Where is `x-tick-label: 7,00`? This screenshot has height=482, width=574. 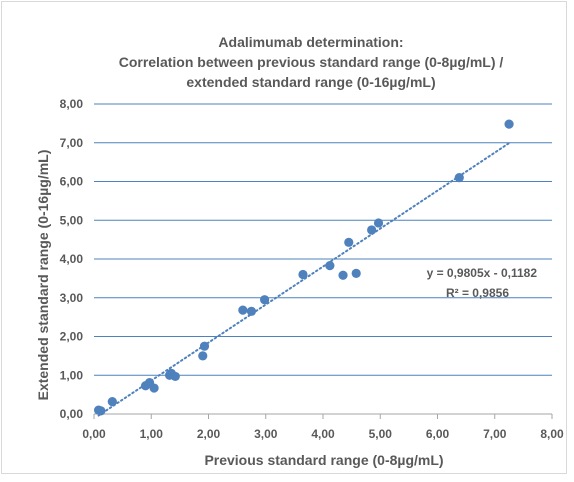 x-tick-label: 7,00 is located at coordinates (495, 434).